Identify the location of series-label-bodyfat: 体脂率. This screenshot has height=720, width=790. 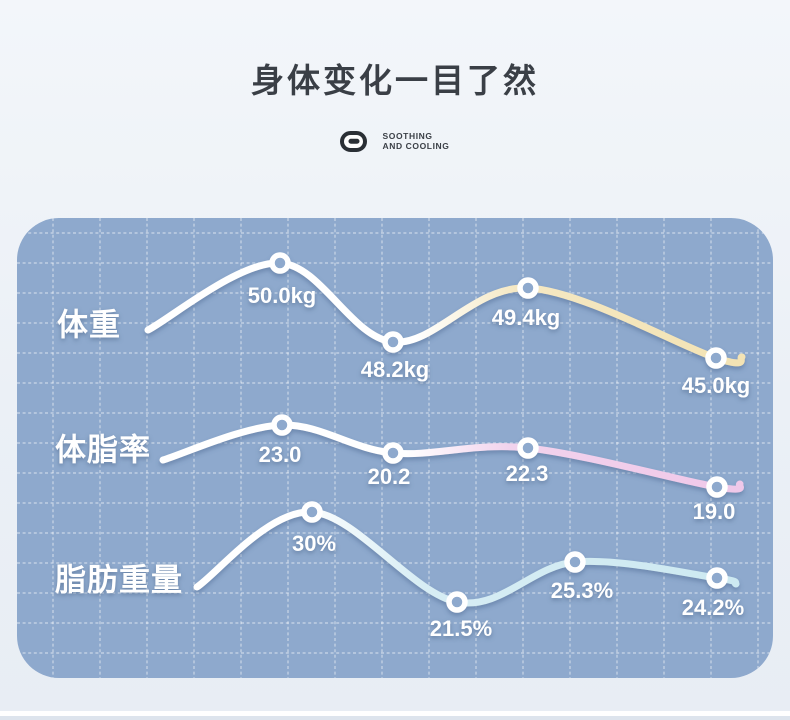
(103, 450).